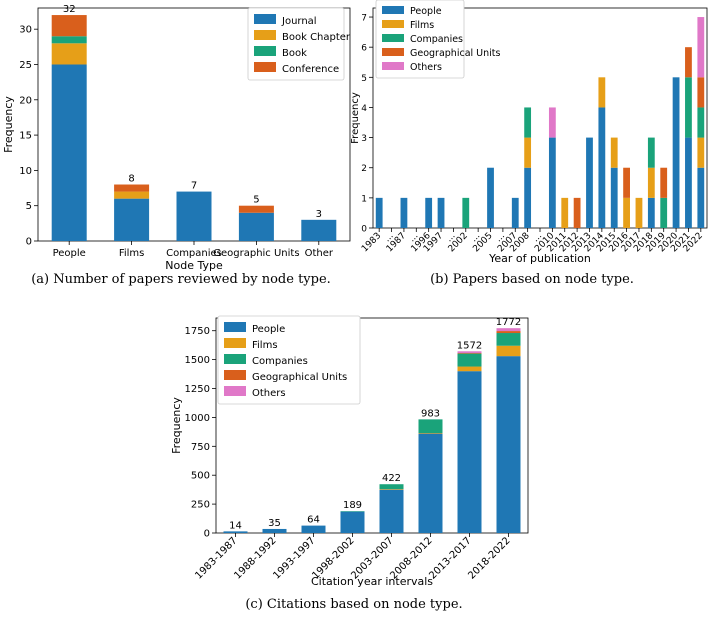 The width and height of the screenshot is (709, 619). Describe the element at coordinates (372, 581) in the screenshot. I see `x-axis-label: Citation year intervals` at that location.